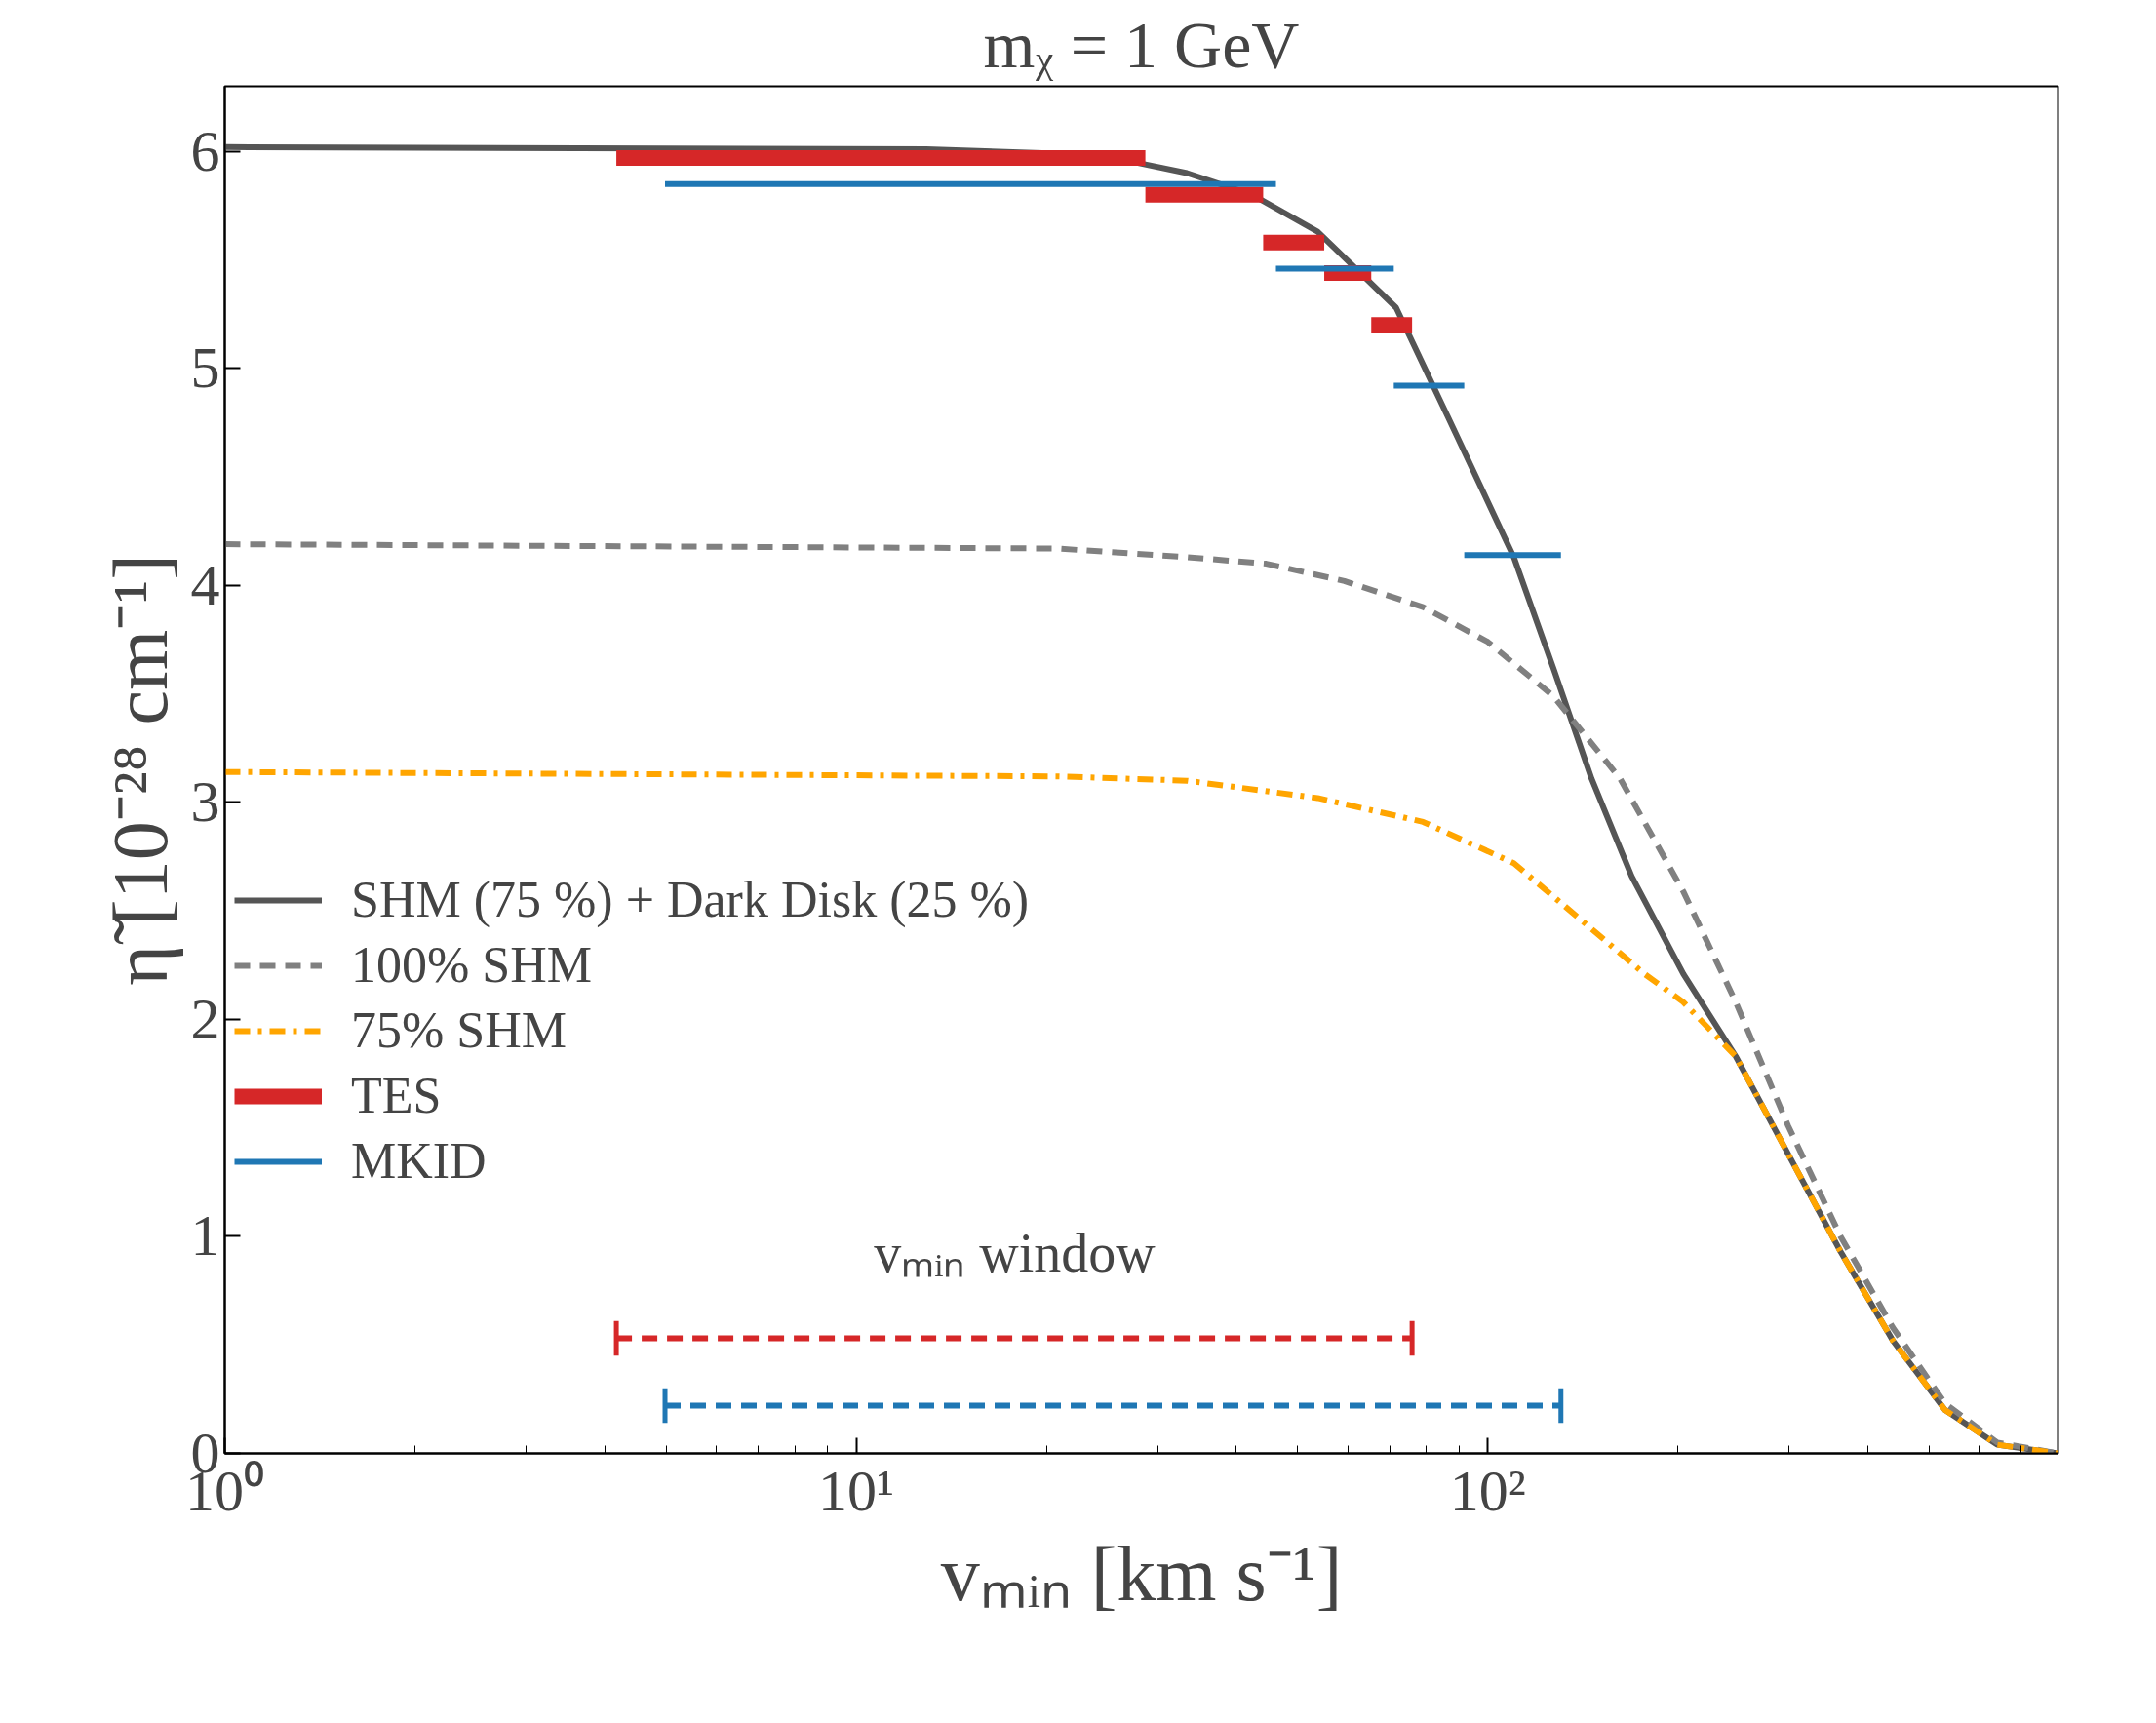 Image resolution: width=2156 pixels, height=1723 pixels. I want to click on y-tick-label: 4, so click(205, 584).